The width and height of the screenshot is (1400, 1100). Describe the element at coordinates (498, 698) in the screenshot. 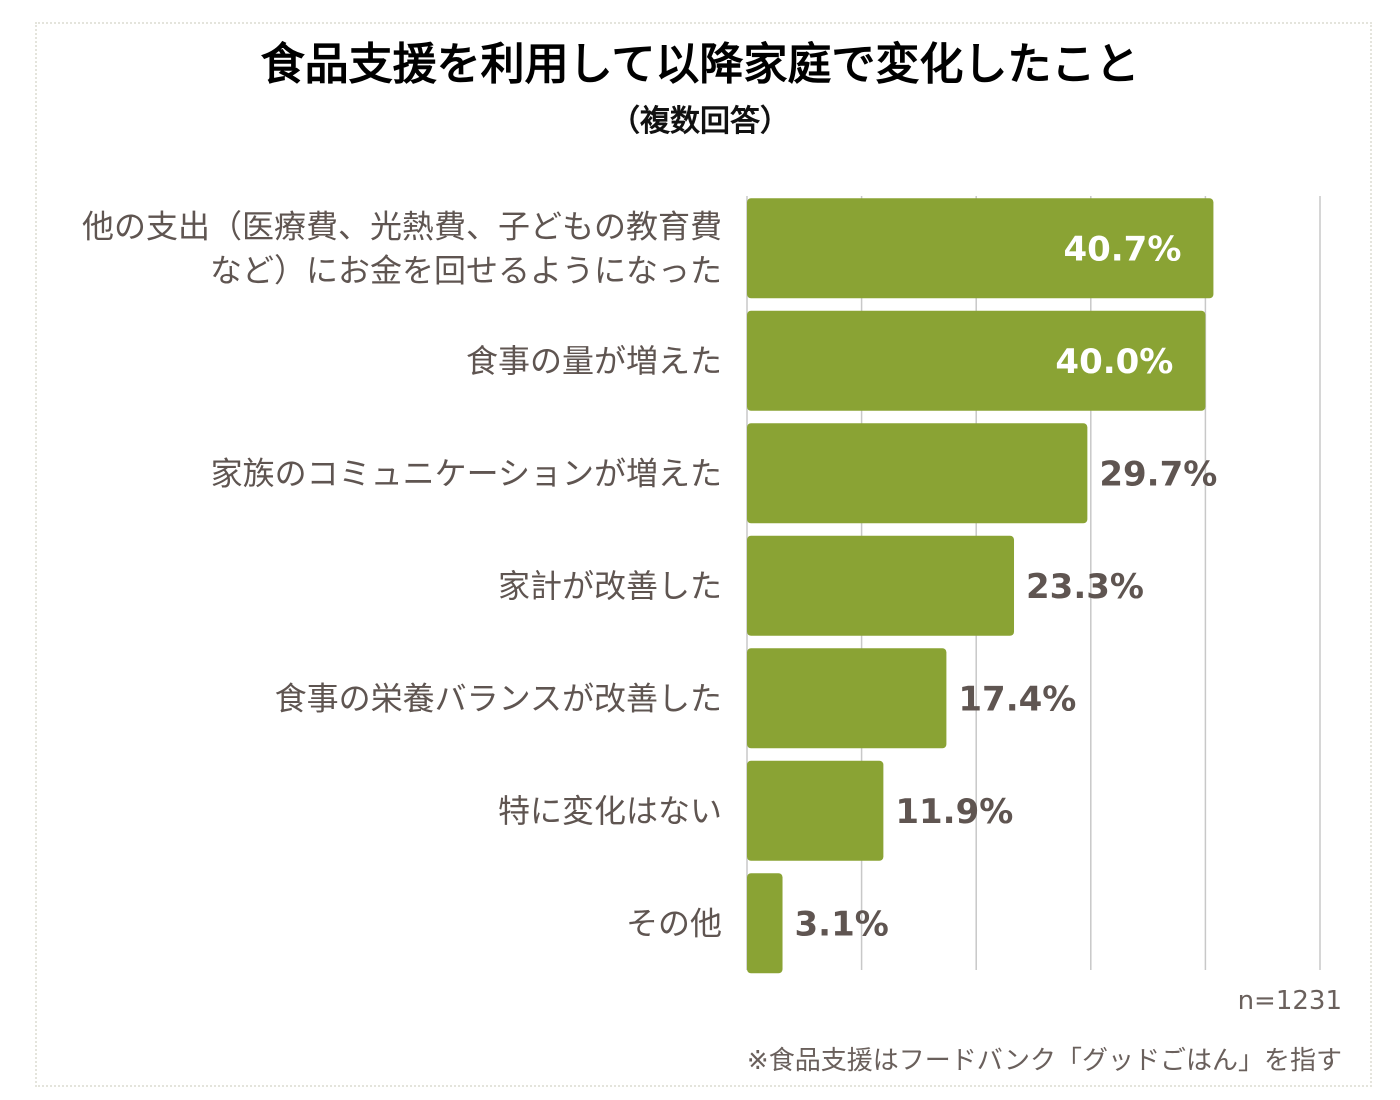

I see `category-label: 食事の栄養バランスが改善した` at that location.